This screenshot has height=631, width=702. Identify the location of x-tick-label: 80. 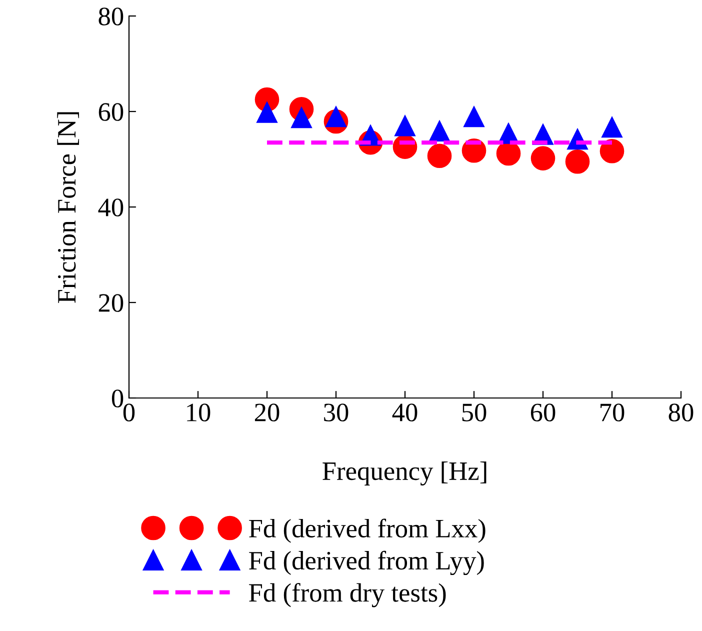
(681, 413).